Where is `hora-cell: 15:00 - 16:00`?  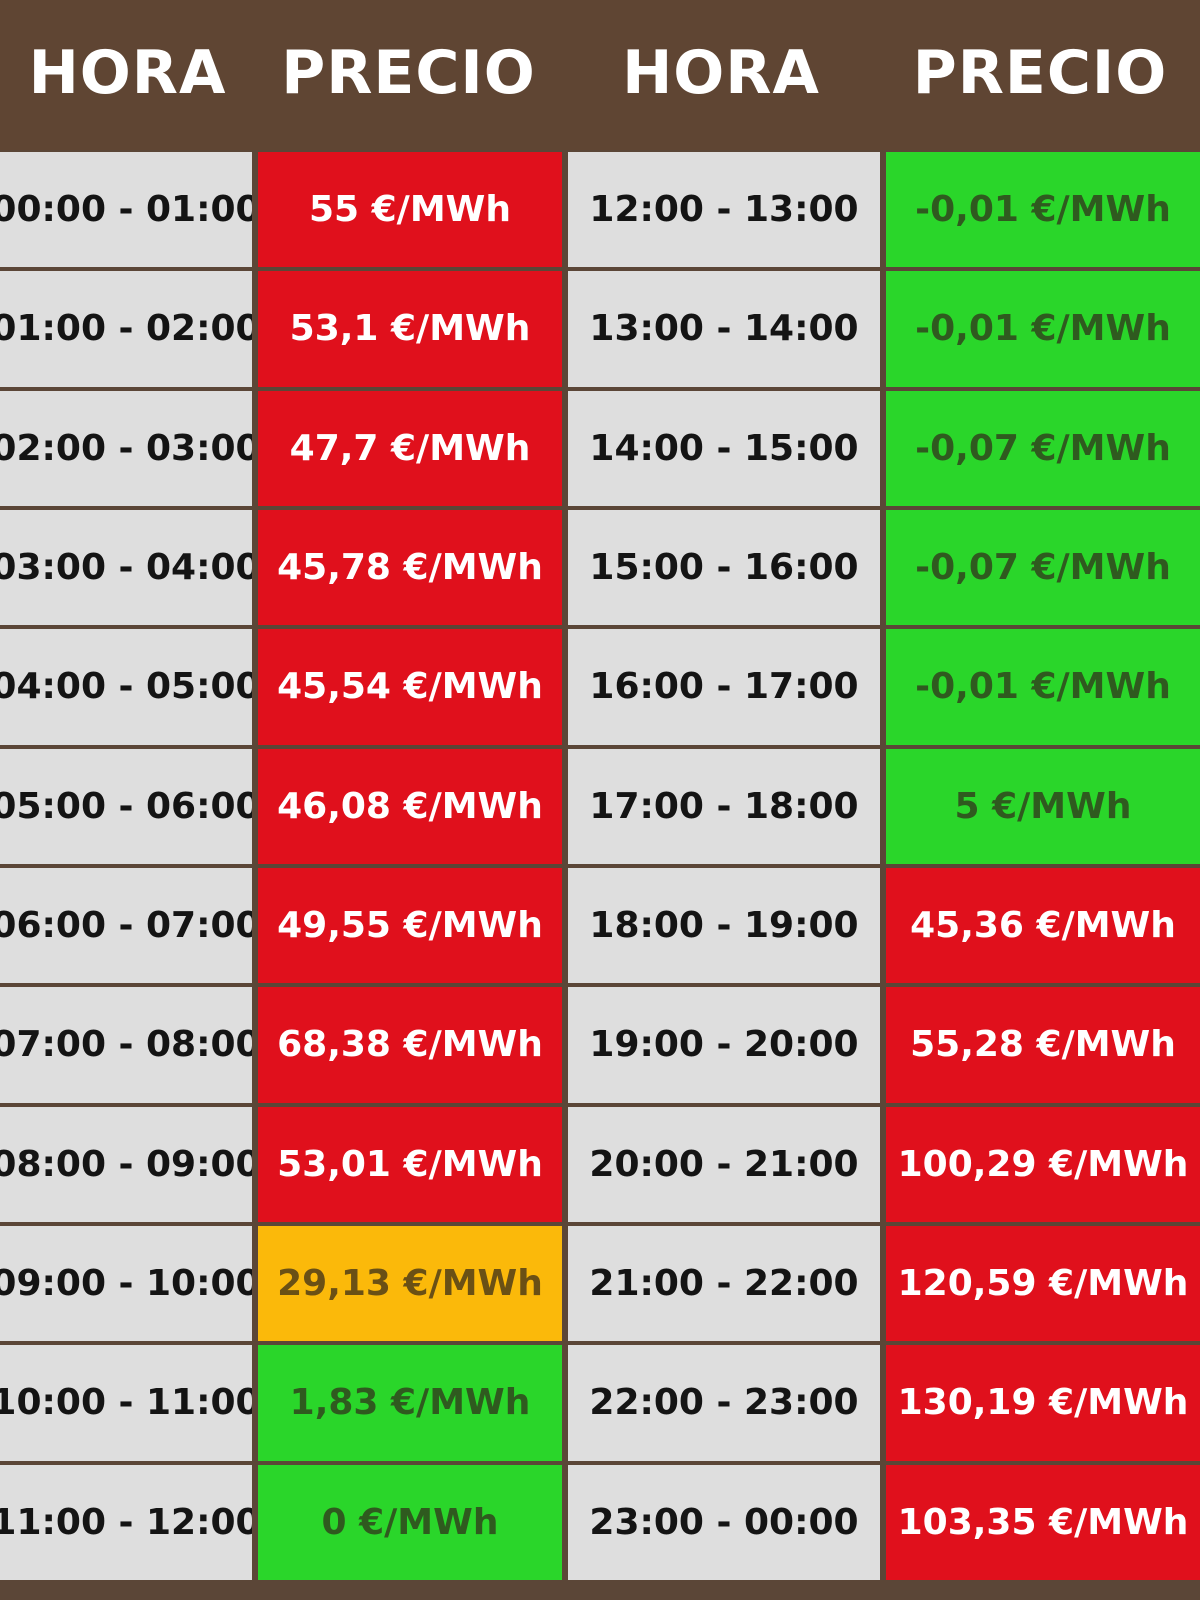
hora-cell: 15:00 - 16:00 is located at coordinates (724, 567).